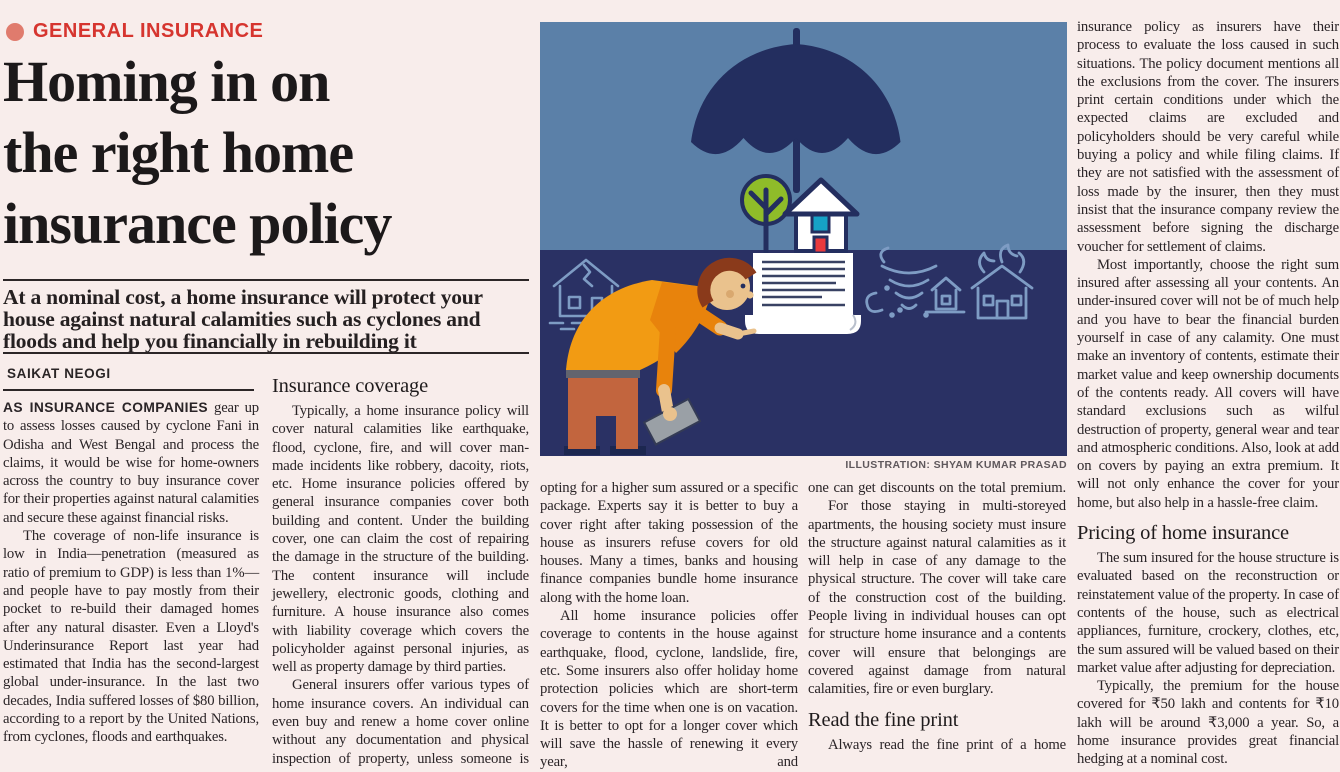 The width and height of the screenshot is (1340, 772). What do you see at coordinates (803, 283) in the screenshot?
I see `document-text-lines` at bounding box center [803, 283].